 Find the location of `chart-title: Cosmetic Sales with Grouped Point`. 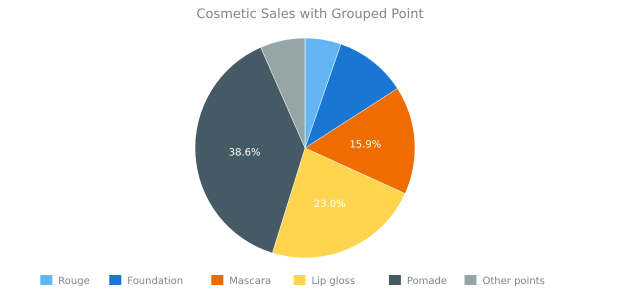

chart-title: Cosmetic Sales with Grouped Point is located at coordinates (310, 14).